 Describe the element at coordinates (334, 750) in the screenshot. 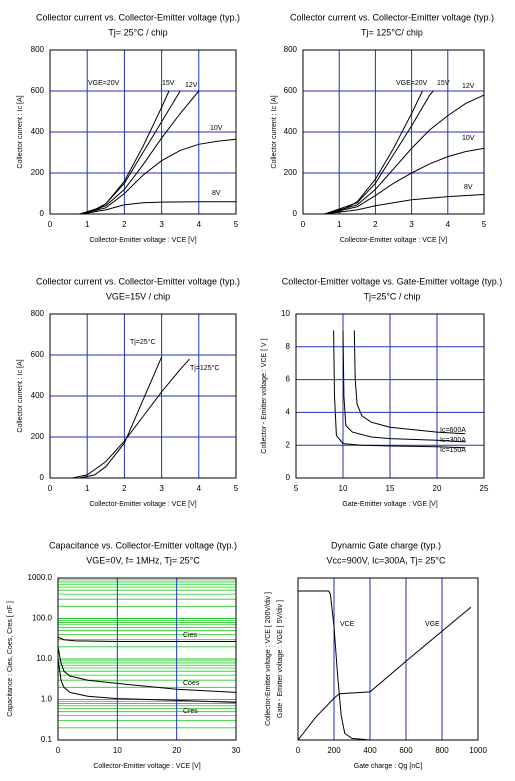

I see `x-tick-label: 200` at that location.